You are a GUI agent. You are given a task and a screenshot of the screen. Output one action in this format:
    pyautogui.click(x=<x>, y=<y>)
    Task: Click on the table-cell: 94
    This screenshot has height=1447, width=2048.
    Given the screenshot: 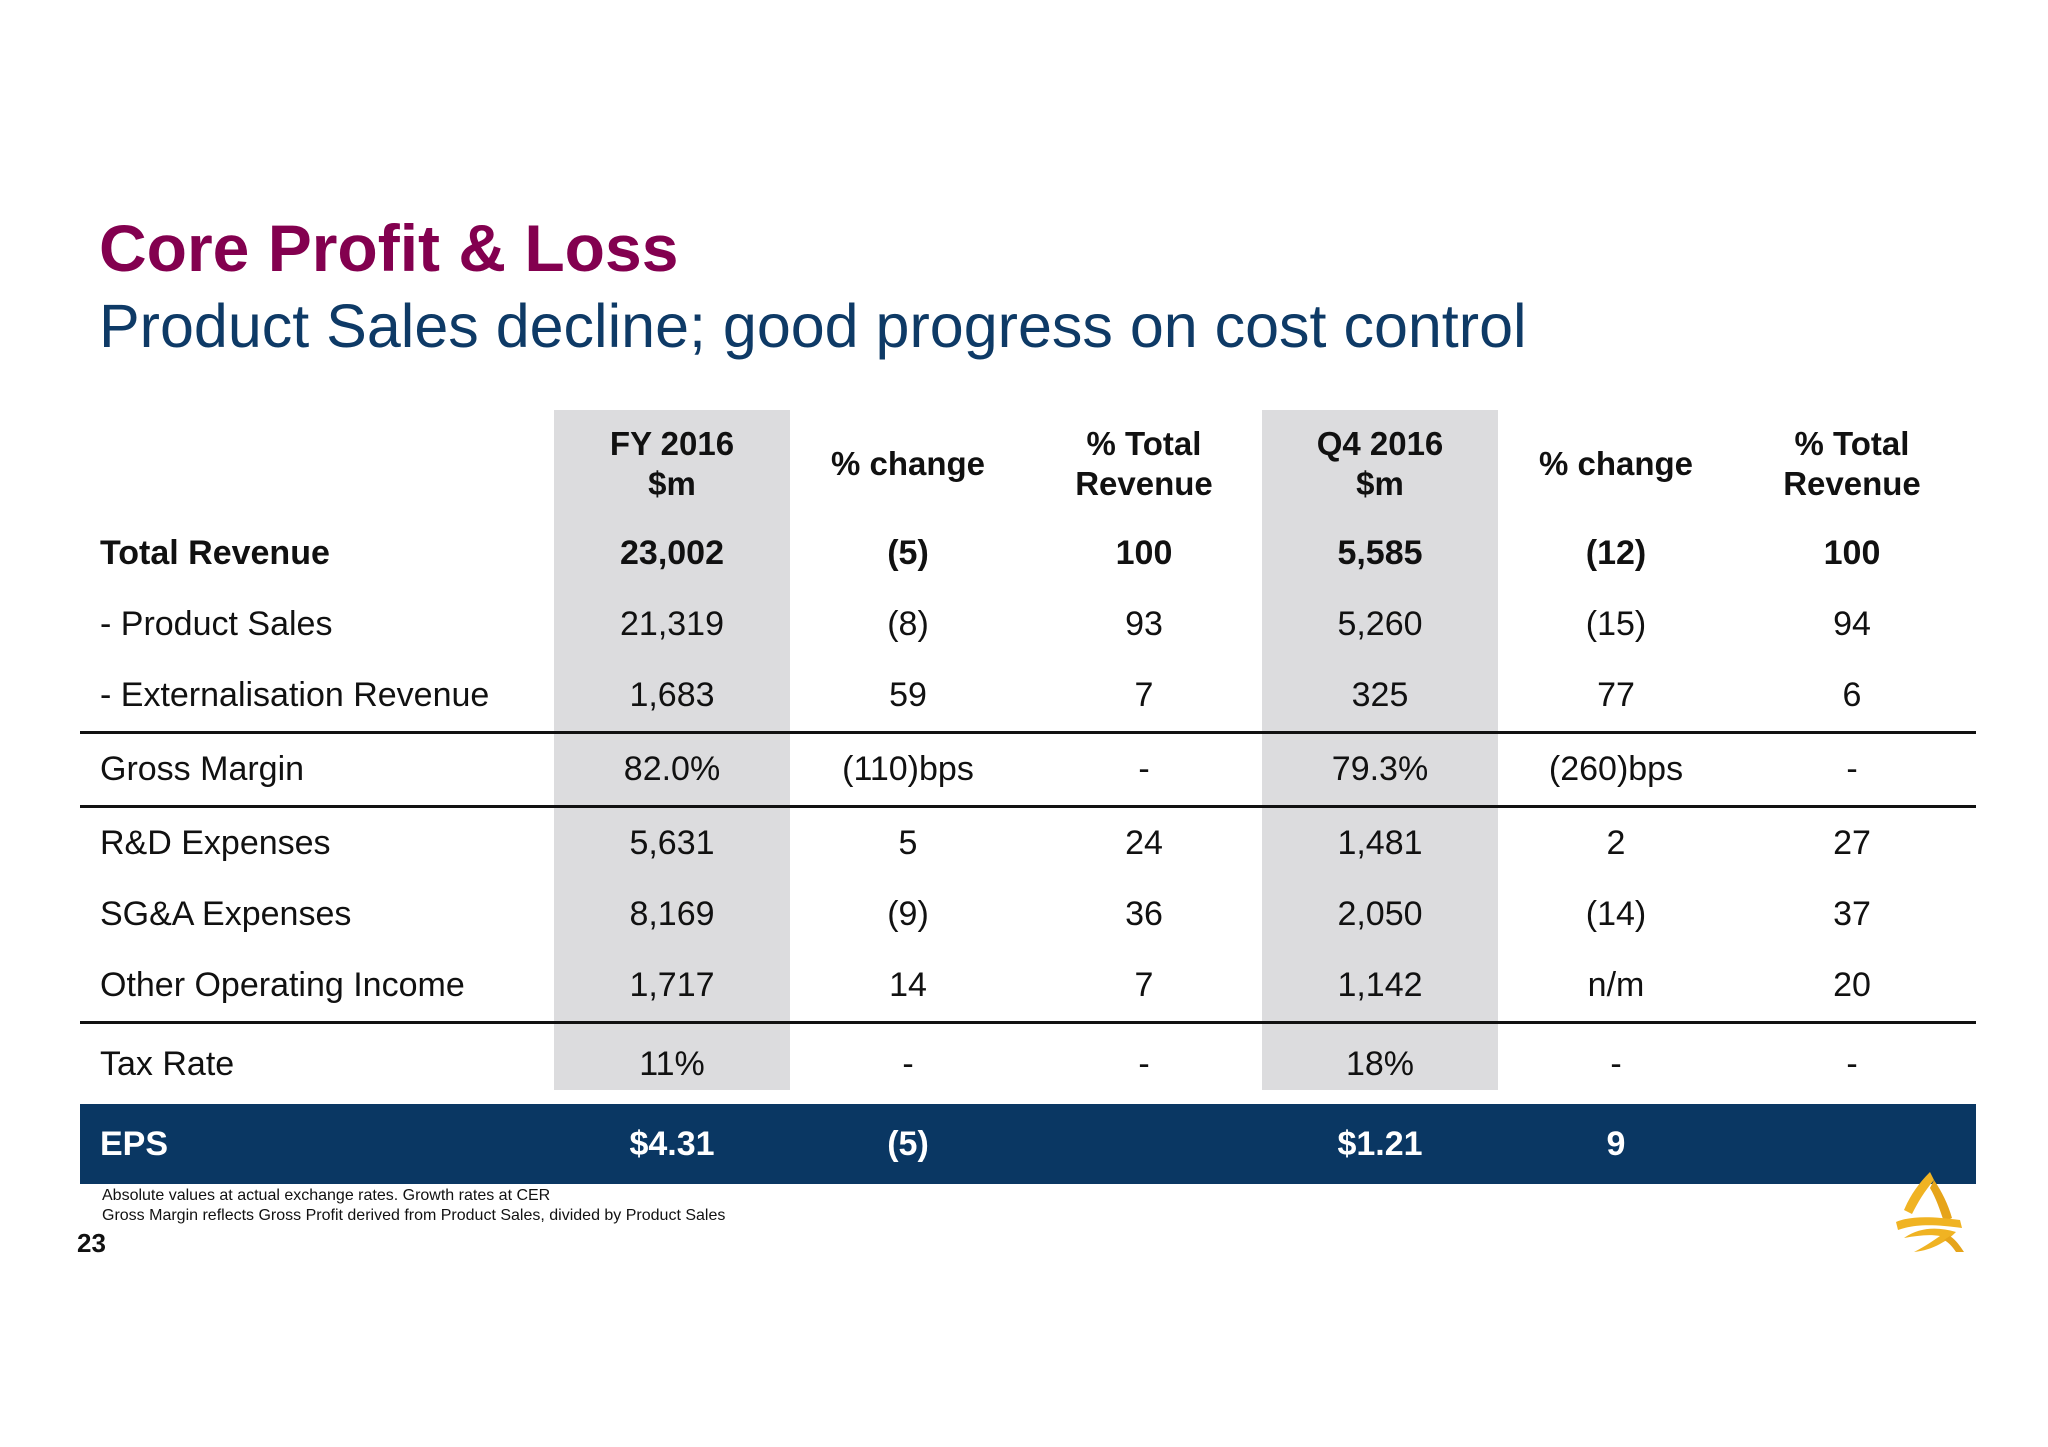 What is the action you would take?
    pyautogui.click(x=1852, y=624)
    